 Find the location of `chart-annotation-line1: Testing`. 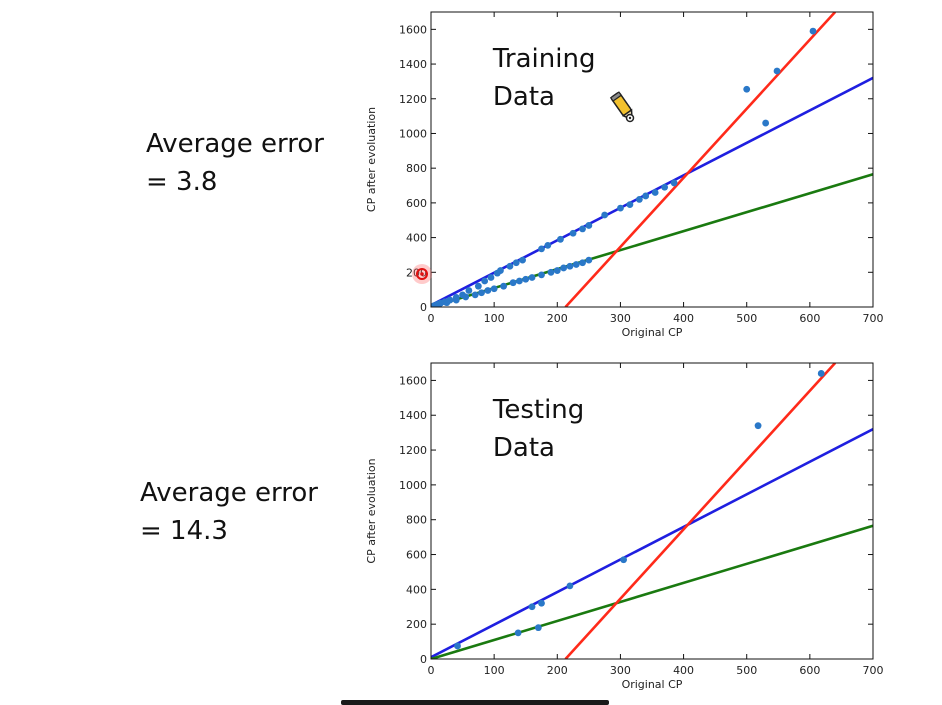

chart-annotation-line1: Testing is located at coordinates (538, 410).